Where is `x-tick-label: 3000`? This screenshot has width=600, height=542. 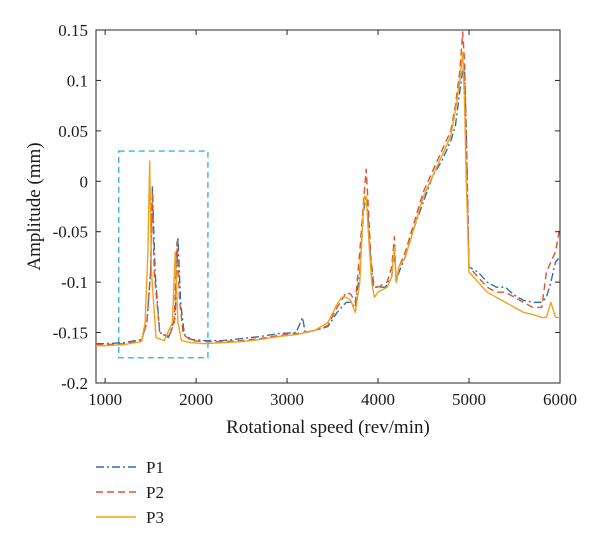
x-tick-label: 3000 is located at coordinates (287, 399).